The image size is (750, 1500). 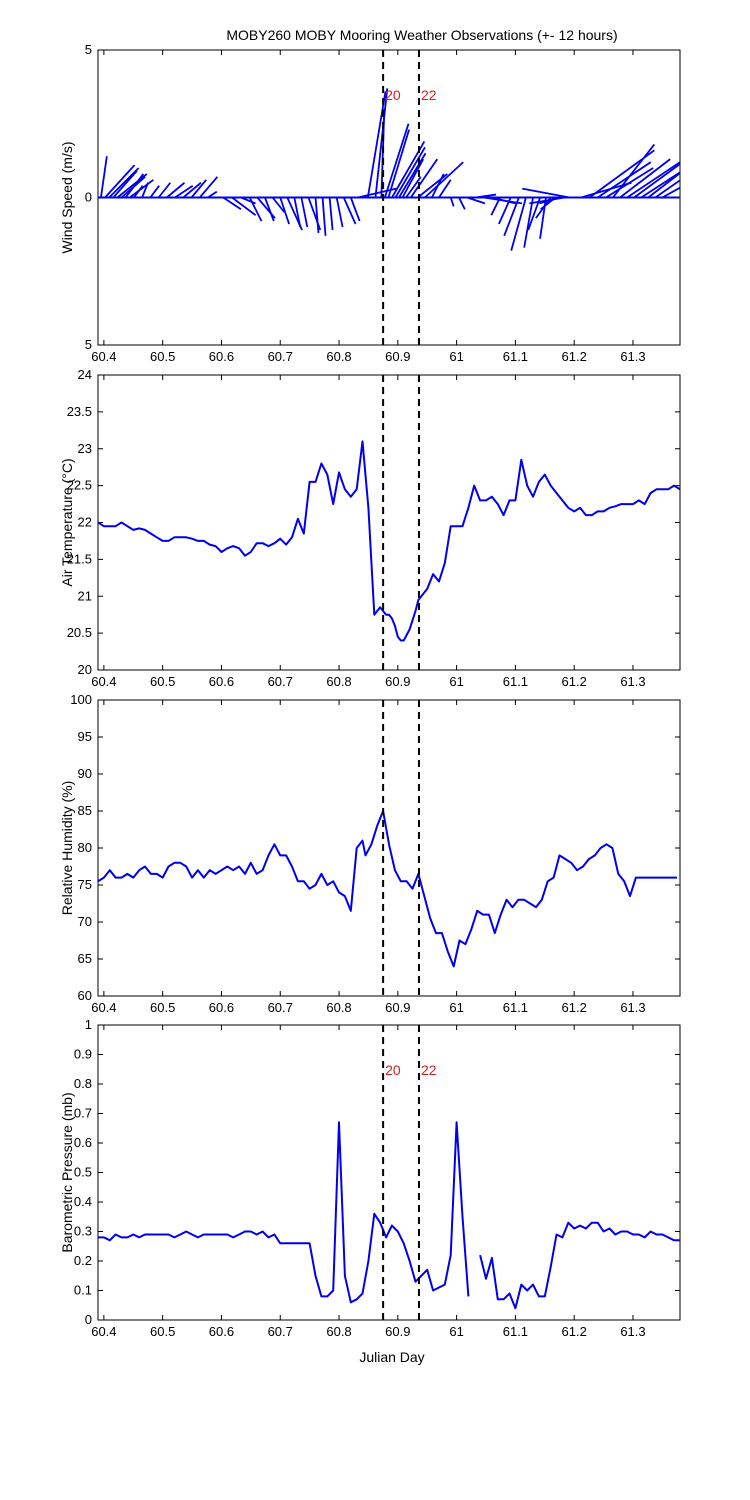 What do you see at coordinates (67, 848) in the screenshot?
I see `y-axis-label: Relative Humidity (%)` at bounding box center [67, 848].